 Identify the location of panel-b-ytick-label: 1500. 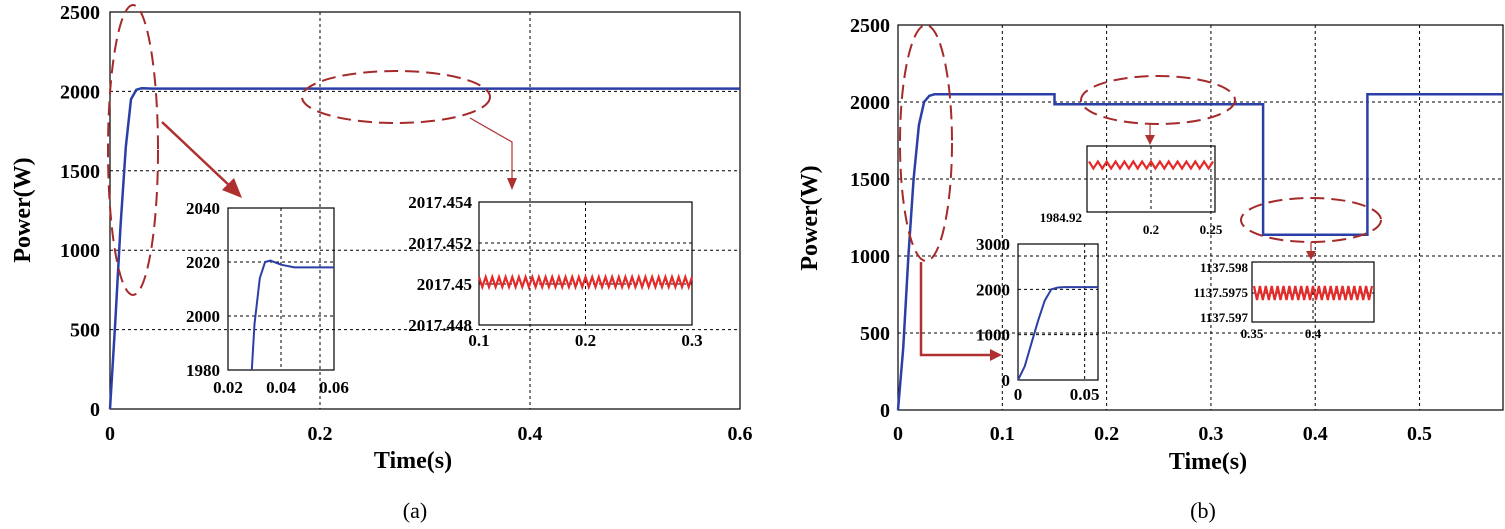
(870, 180).